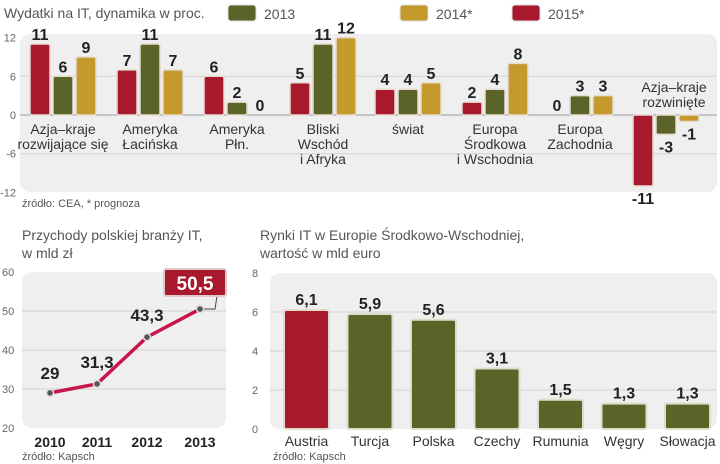  What do you see at coordinates (112, 235) in the screenshot?
I see `chart2-title-line1: Przychody polskiej branży IT,` at bounding box center [112, 235].